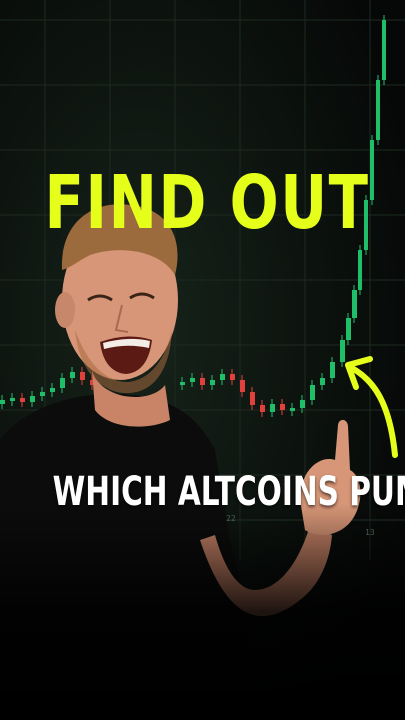 The image size is (405, 720). Describe the element at coordinates (231, 518) in the screenshot. I see `x-axis-label-1: 22` at that location.